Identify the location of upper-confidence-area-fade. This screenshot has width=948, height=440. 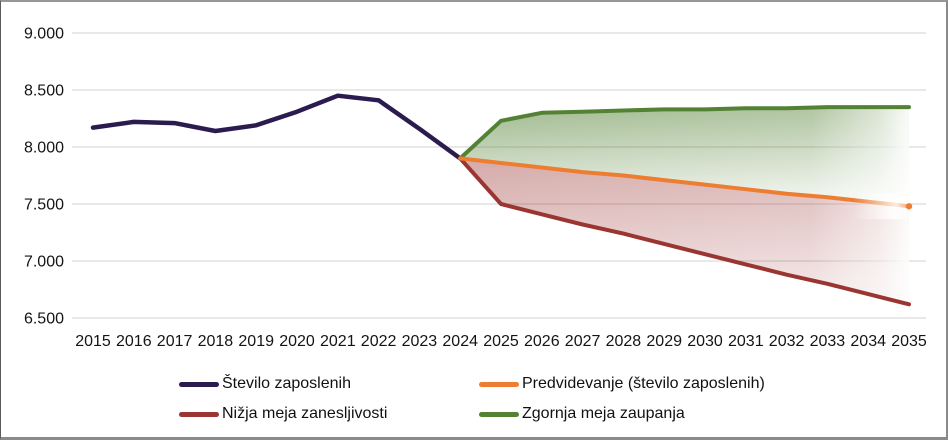
(684, 157).